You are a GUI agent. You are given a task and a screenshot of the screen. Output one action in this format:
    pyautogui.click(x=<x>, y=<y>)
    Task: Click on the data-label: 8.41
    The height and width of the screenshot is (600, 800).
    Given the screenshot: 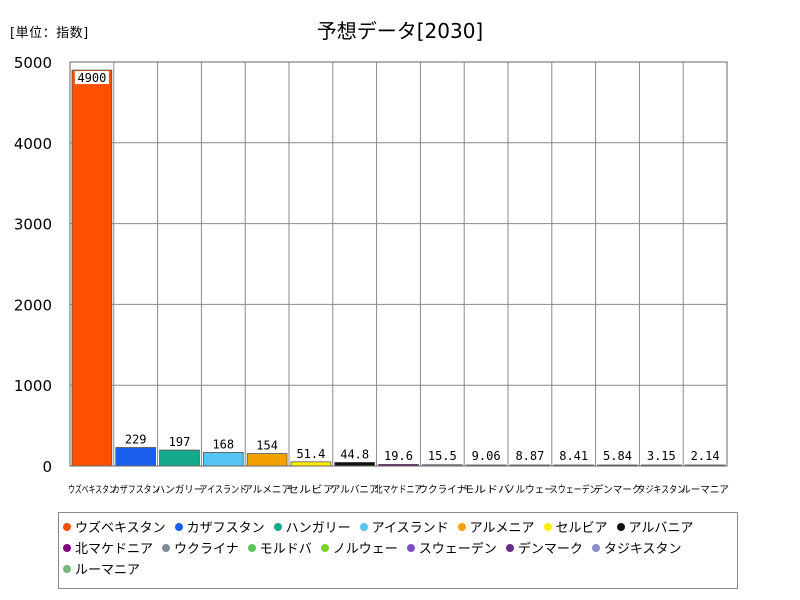 What is the action you would take?
    pyautogui.click(x=573, y=456)
    